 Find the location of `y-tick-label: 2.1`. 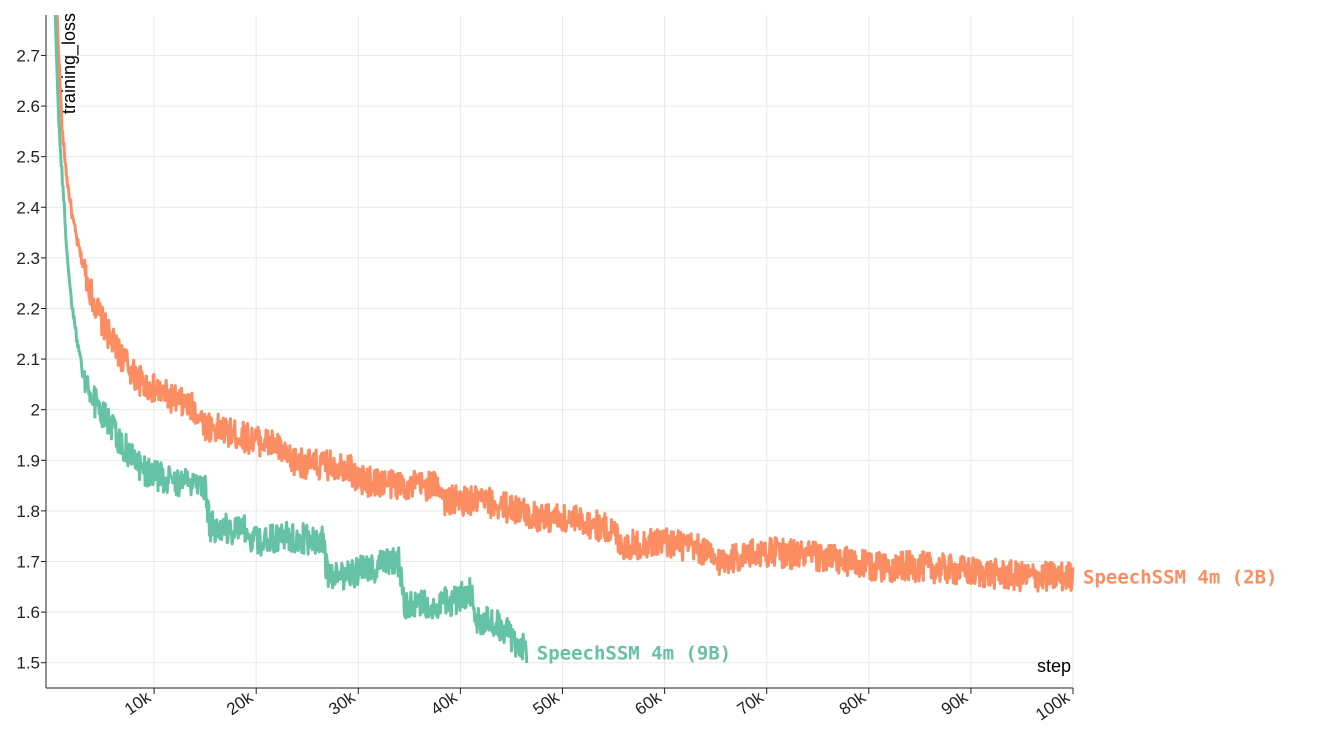

y-tick-label: 2.1 is located at coordinates (28, 359).